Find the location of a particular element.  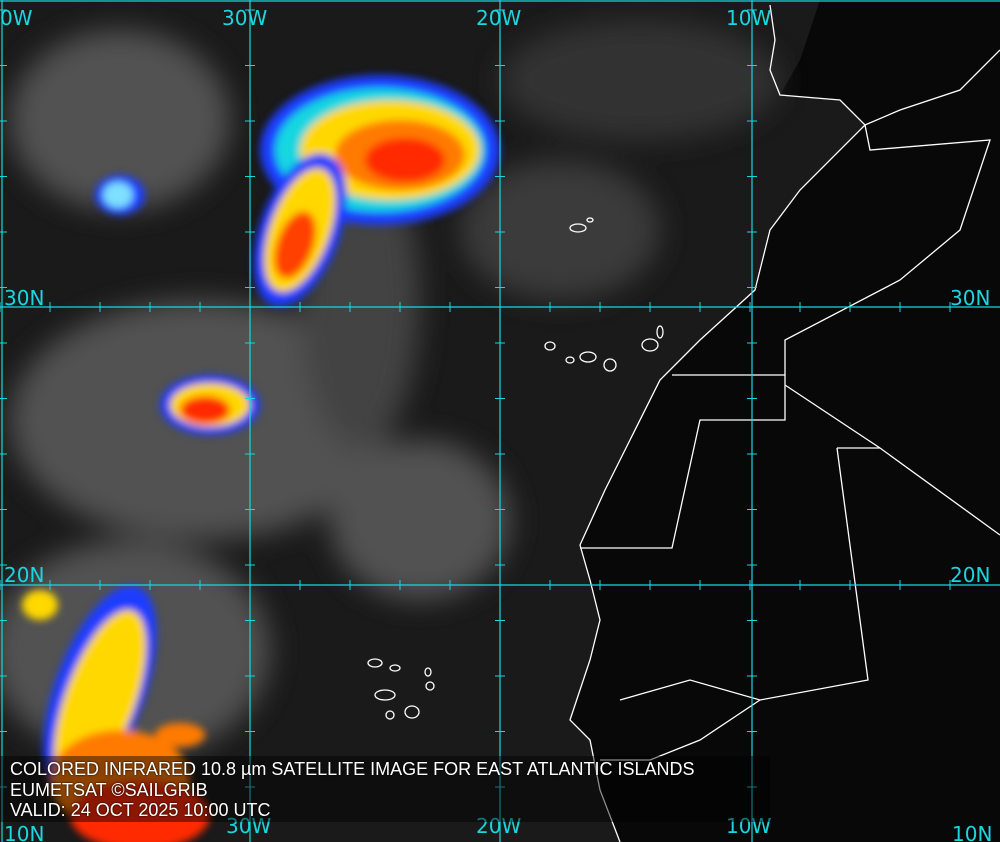

lon-label-bottom-10w: 10W is located at coordinates (749, 826).